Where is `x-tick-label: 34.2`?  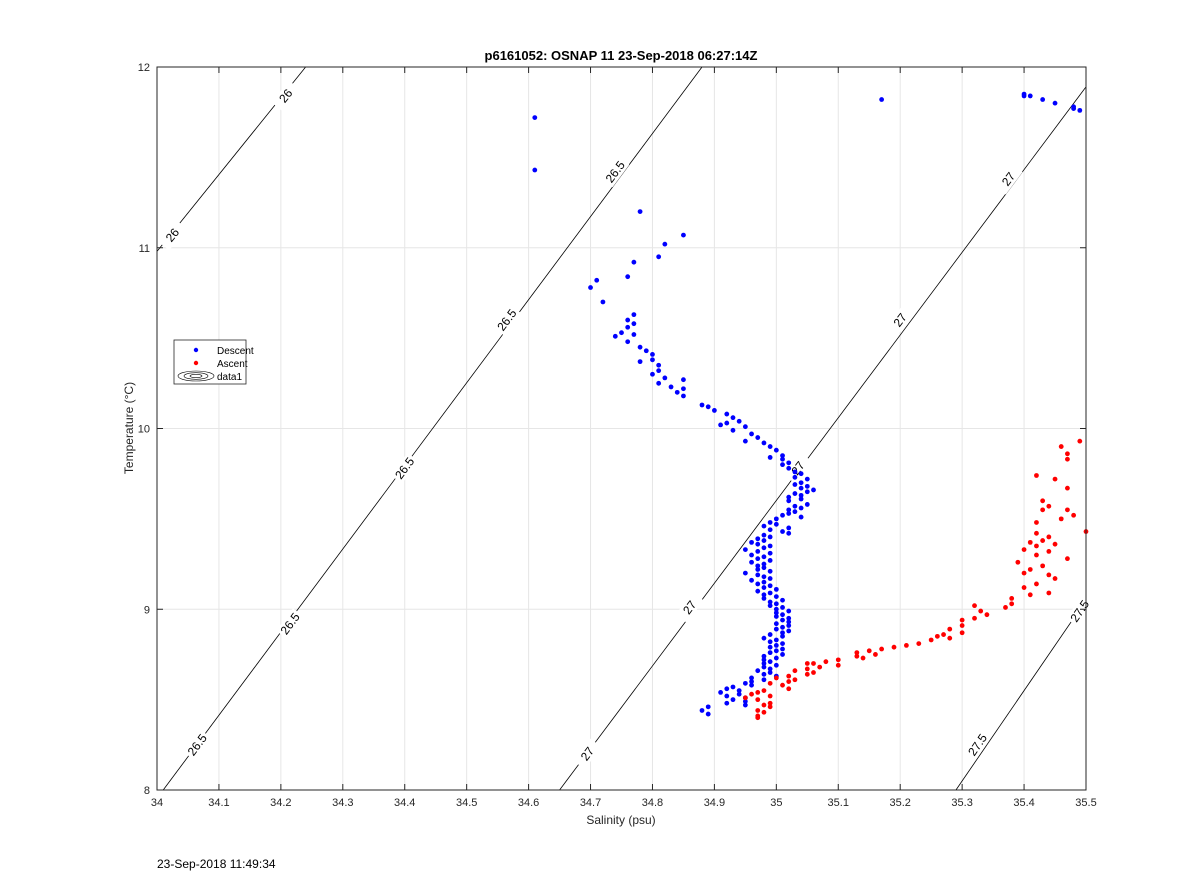 x-tick-label: 34.2 is located at coordinates (280, 803).